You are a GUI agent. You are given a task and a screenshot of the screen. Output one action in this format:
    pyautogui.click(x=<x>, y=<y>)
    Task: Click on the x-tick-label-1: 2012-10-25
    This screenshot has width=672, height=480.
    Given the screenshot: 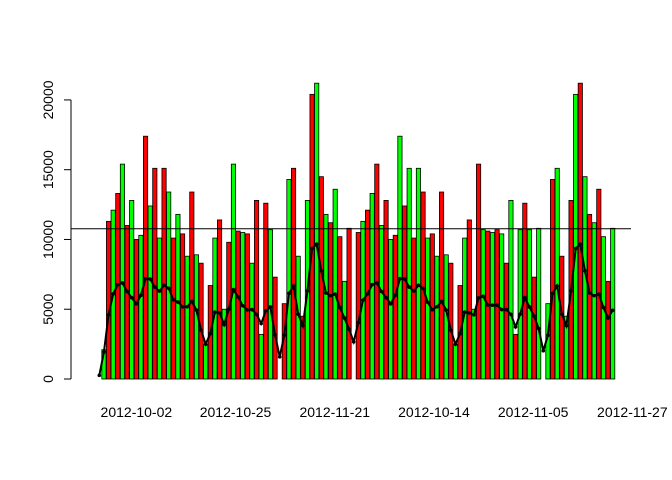 What is the action you would take?
    pyautogui.click(x=236, y=412)
    